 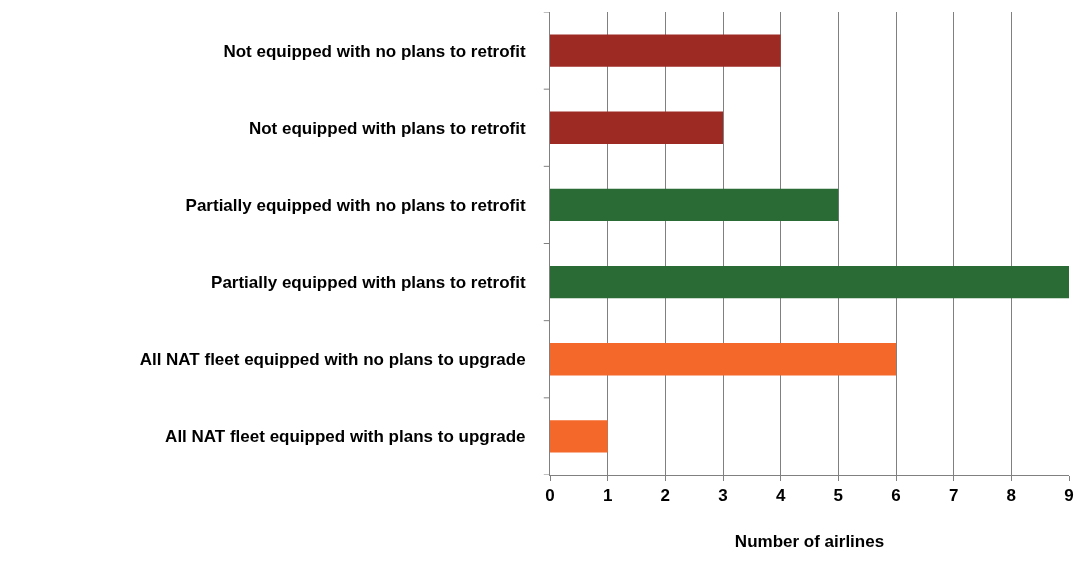 What do you see at coordinates (1069, 496) in the screenshot?
I see `x-tick-label: 9` at bounding box center [1069, 496].